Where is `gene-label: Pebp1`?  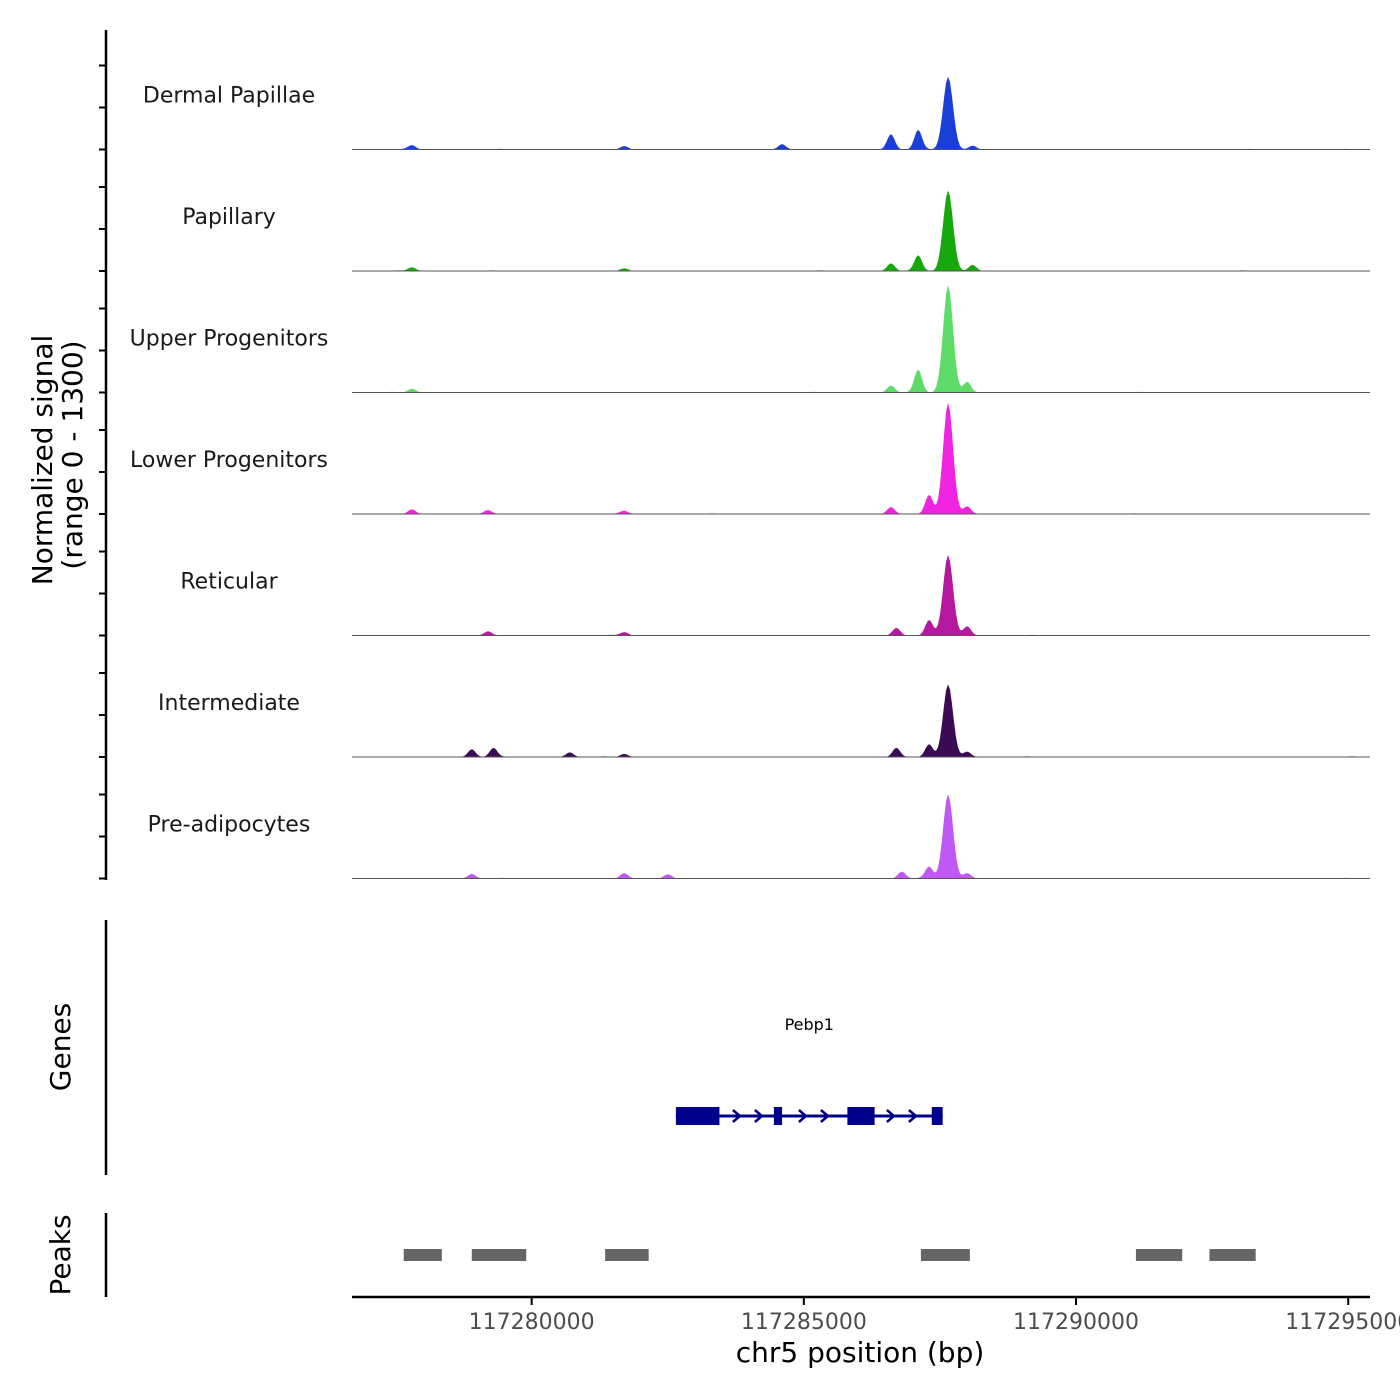 gene-label: Pebp1 is located at coordinates (809, 1024).